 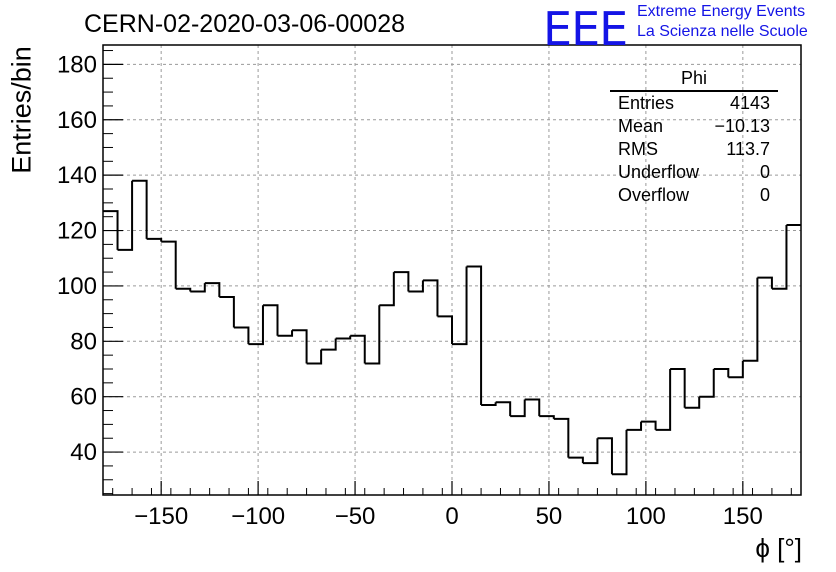 I want to click on y-tick-label: 120, so click(x=77, y=231).